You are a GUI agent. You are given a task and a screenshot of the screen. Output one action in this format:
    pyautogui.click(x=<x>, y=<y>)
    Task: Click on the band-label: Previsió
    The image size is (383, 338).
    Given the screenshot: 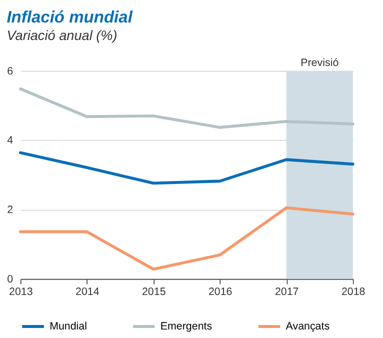 What is the action you would take?
    pyautogui.click(x=319, y=63)
    